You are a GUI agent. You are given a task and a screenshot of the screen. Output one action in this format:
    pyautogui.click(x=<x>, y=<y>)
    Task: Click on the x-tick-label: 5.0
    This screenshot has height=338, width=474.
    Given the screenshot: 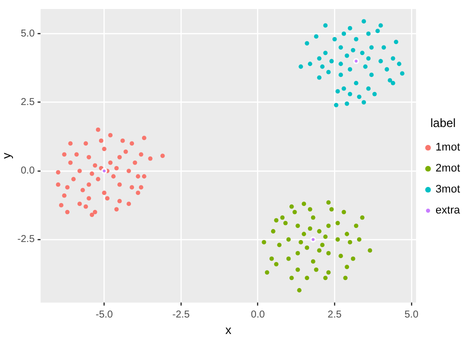 What is the action you would take?
    pyautogui.click(x=411, y=314)
    